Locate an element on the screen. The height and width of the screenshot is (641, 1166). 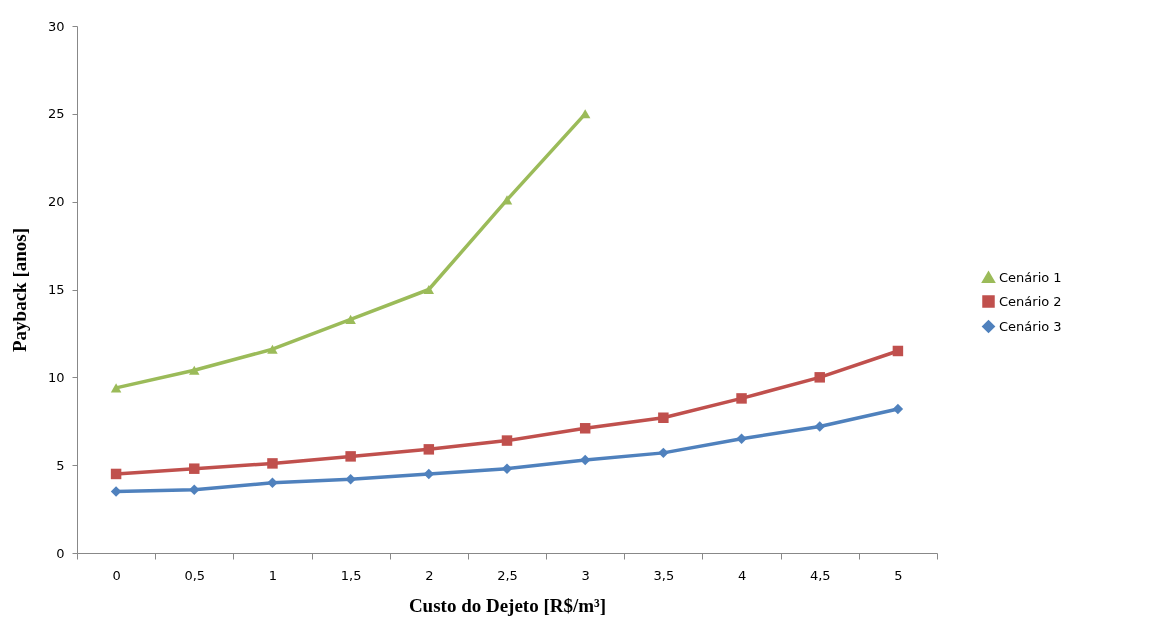
x-tick-label: 5 is located at coordinates (898, 575).